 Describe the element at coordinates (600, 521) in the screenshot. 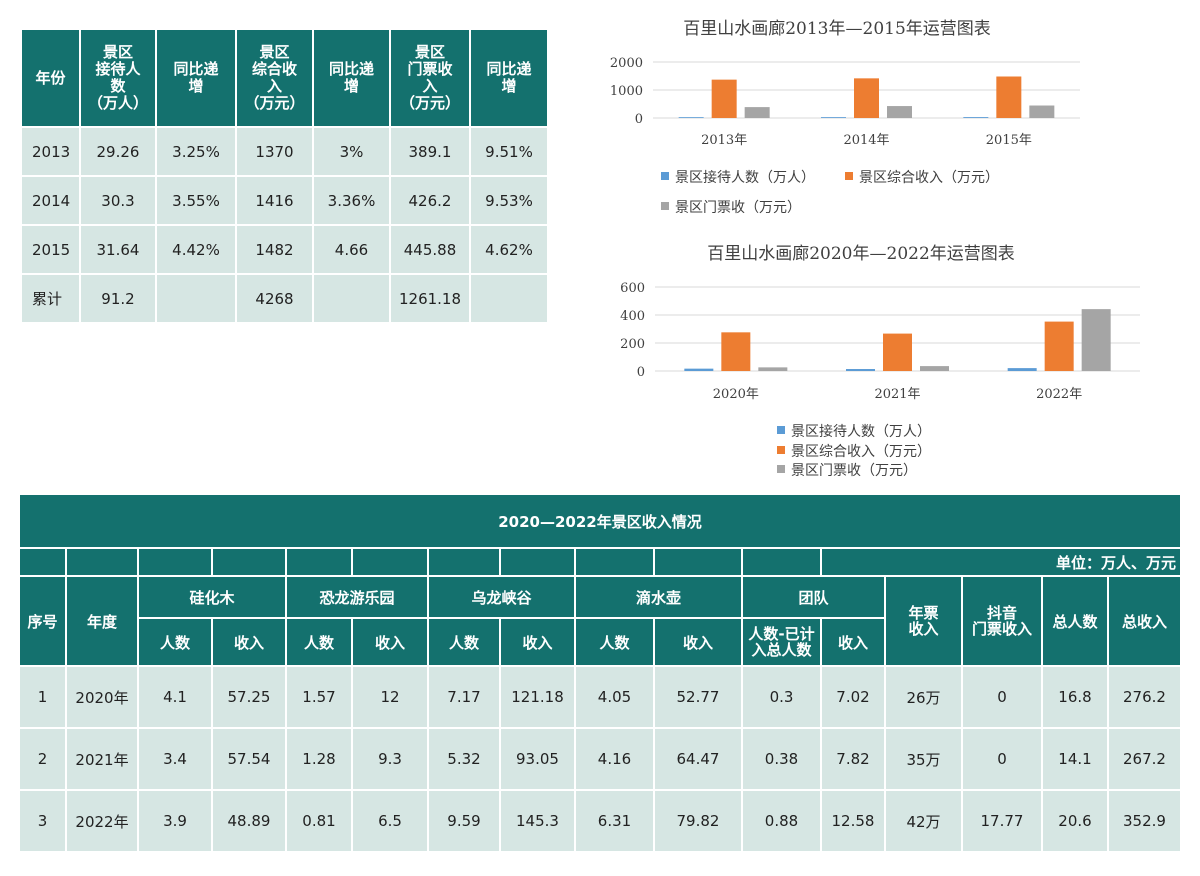

I see `table2-title: 2020—2022年景区收入情况` at that location.